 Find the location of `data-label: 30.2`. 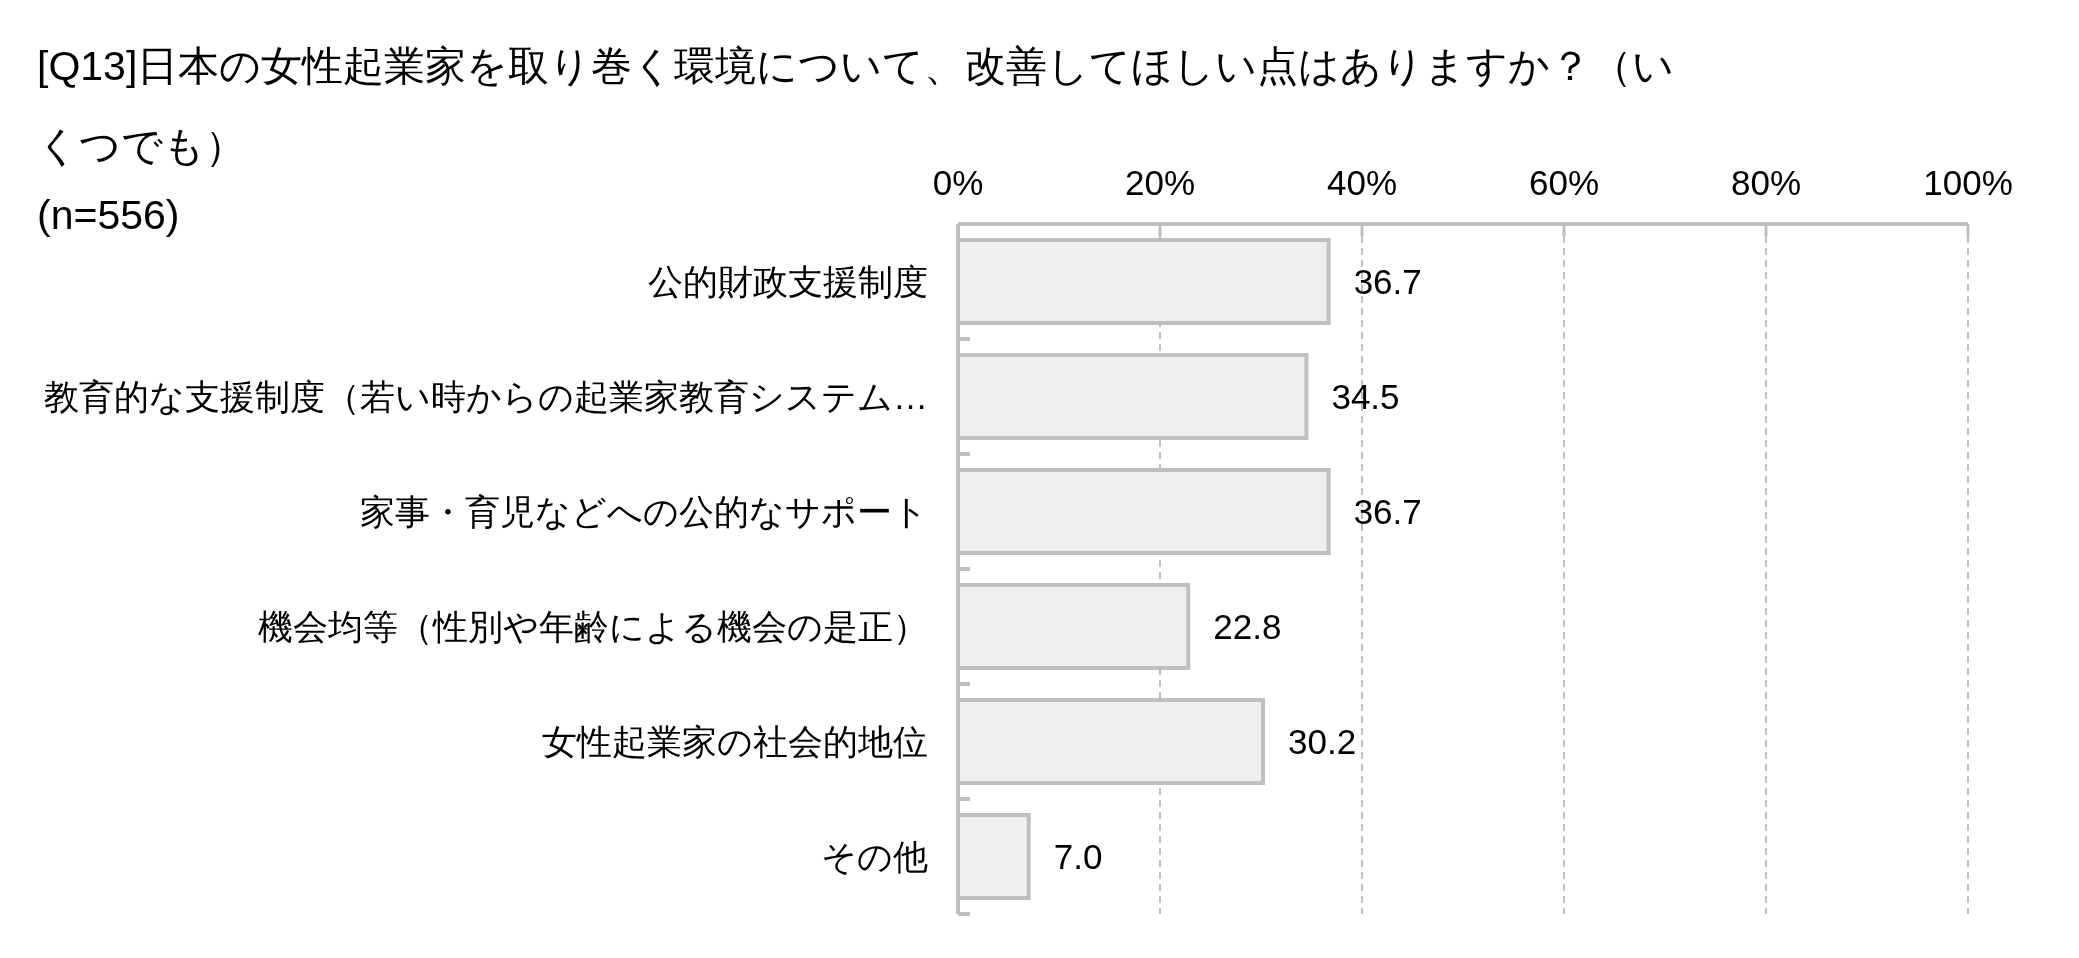

data-label: 30.2 is located at coordinates (1322, 742).